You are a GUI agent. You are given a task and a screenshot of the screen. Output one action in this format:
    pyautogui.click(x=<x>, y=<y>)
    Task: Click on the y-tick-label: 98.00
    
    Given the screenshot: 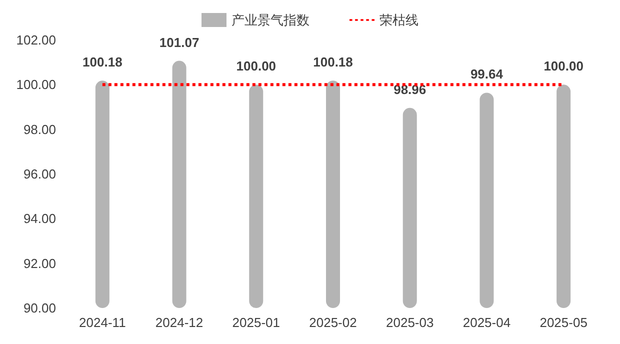 What is the action you would take?
    pyautogui.click(x=39, y=129)
    